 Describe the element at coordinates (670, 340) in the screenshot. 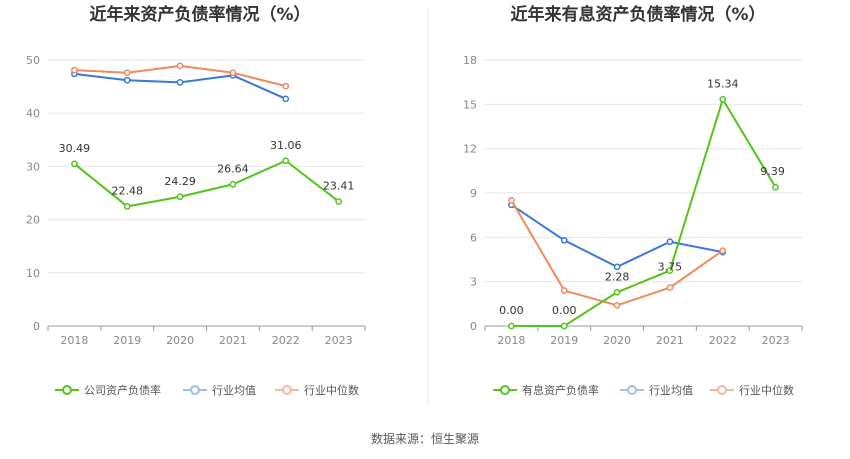

I see `chart2-x-tick-label: 2021` at that location.